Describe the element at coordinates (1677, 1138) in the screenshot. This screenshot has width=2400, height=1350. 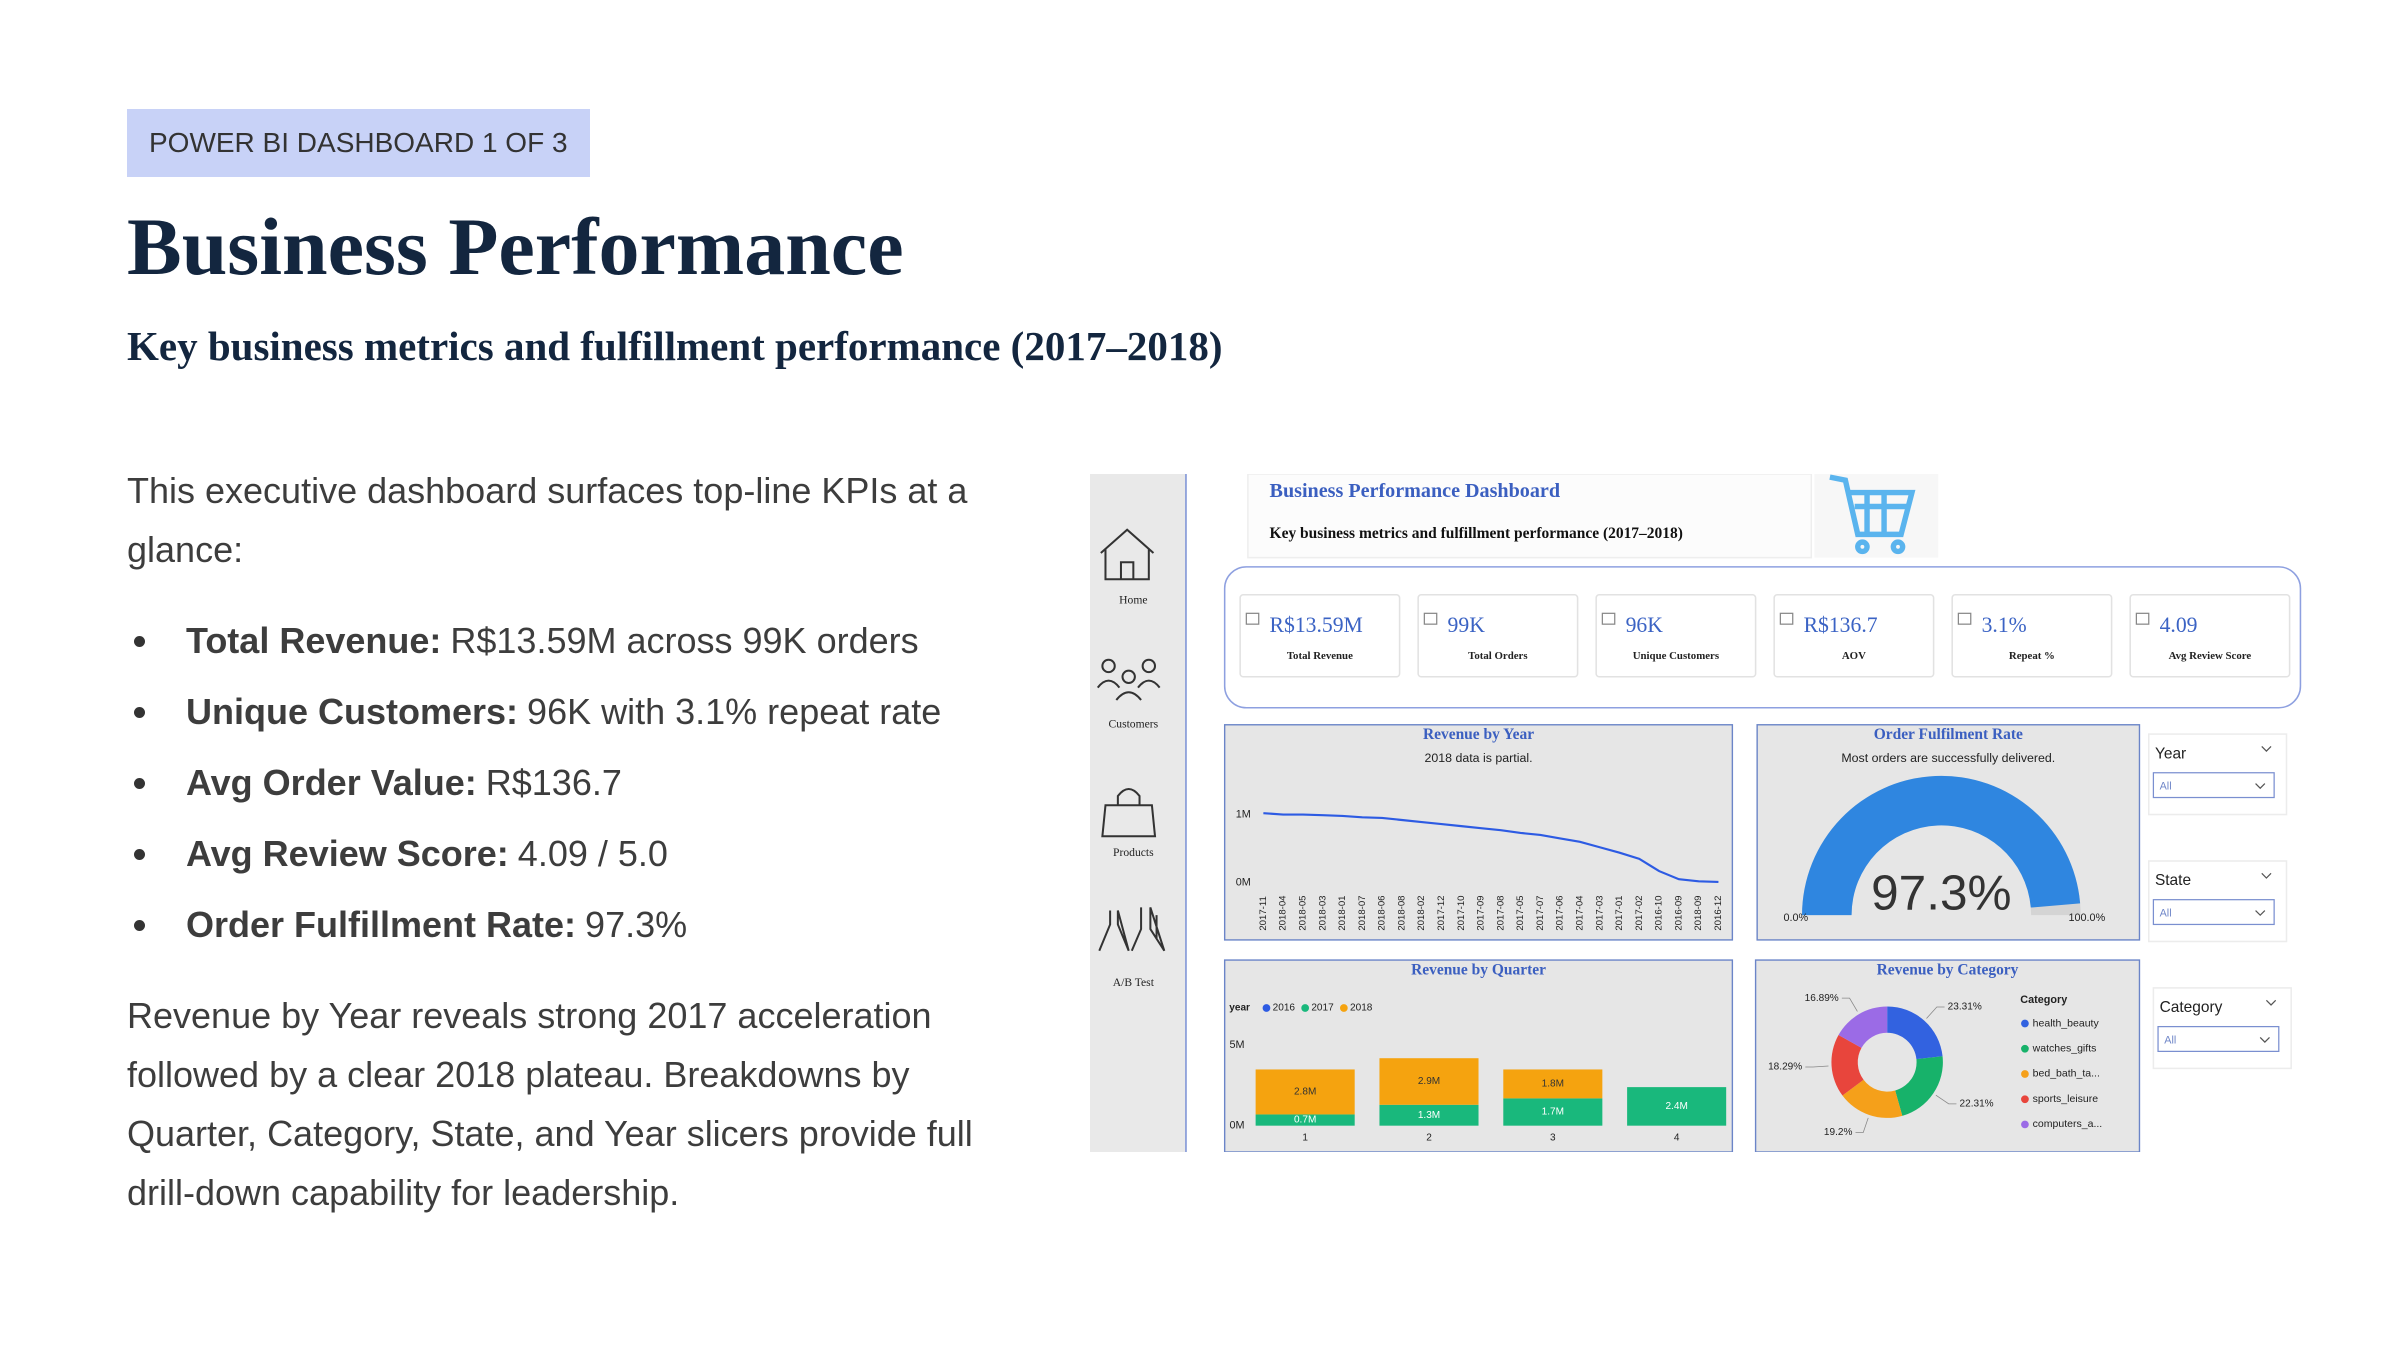
I see `x-tick-label: 4` at that location.